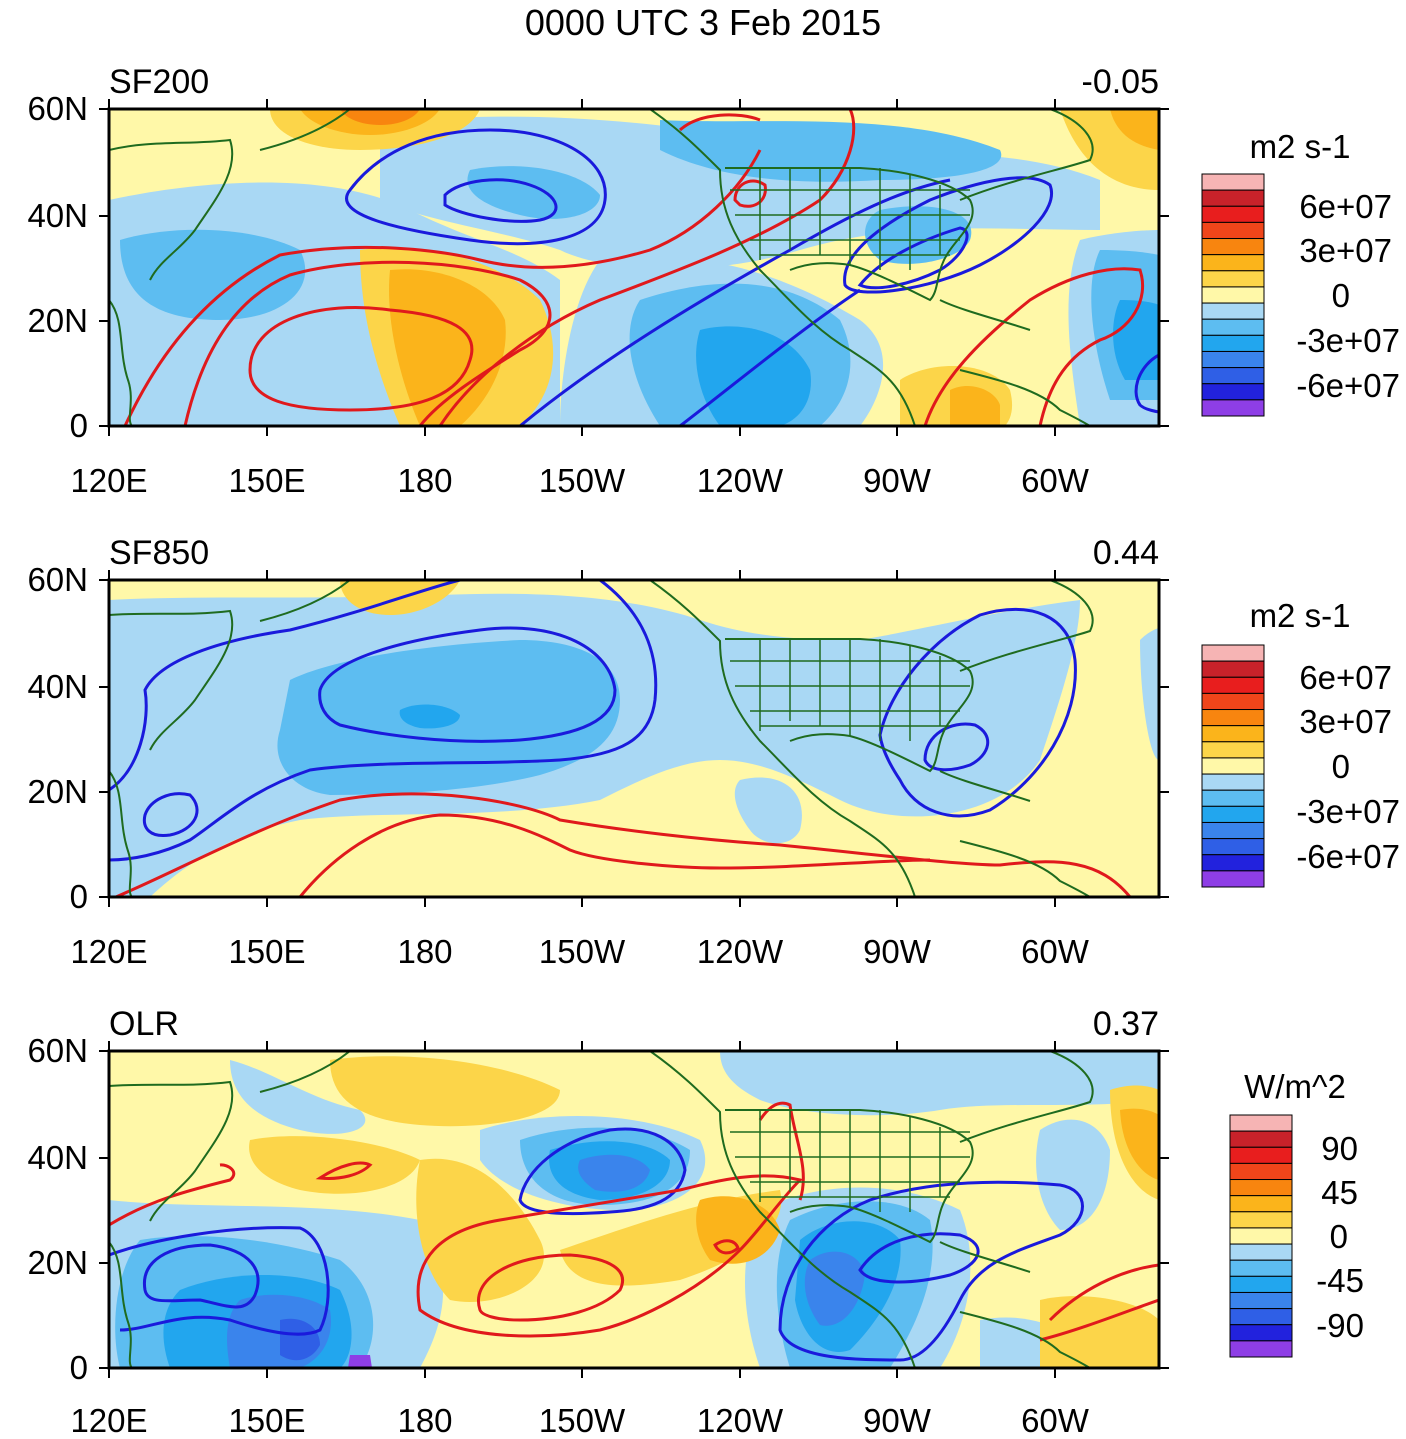  What do you see at coordinates (1126, 553) in the screenshot?
I see `panel-correlation: 0.44` at bounding box center [1126, 553].